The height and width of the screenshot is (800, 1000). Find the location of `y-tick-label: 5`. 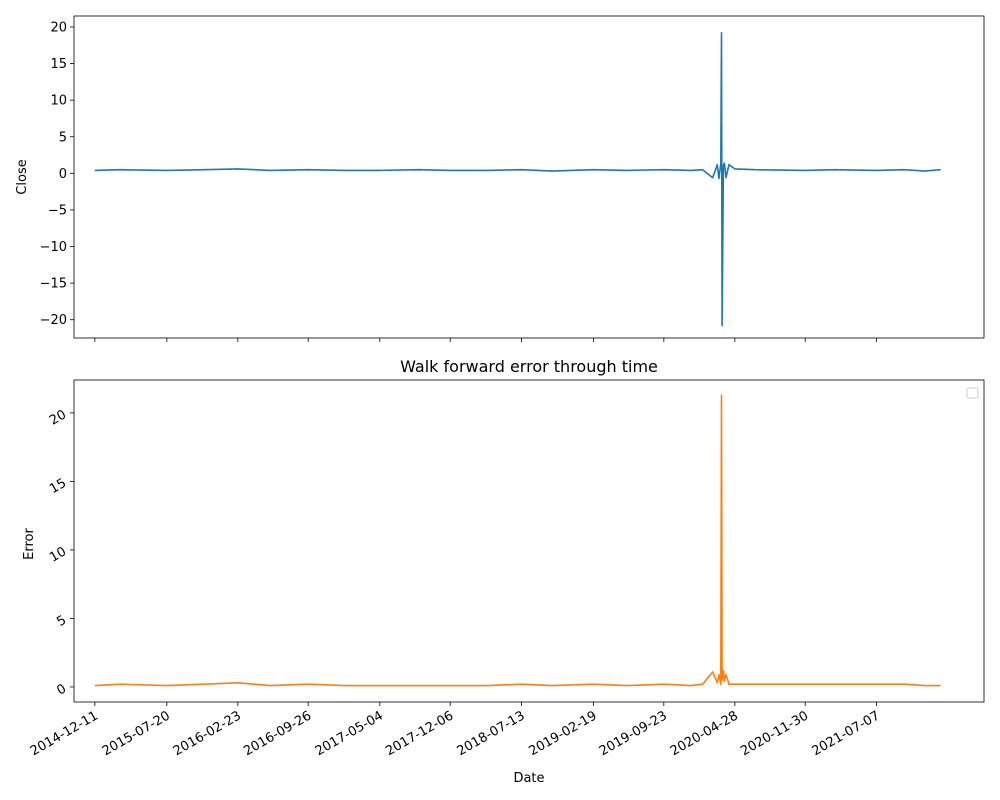

y-tick-label: 5 is located at coordinates (63, 137).